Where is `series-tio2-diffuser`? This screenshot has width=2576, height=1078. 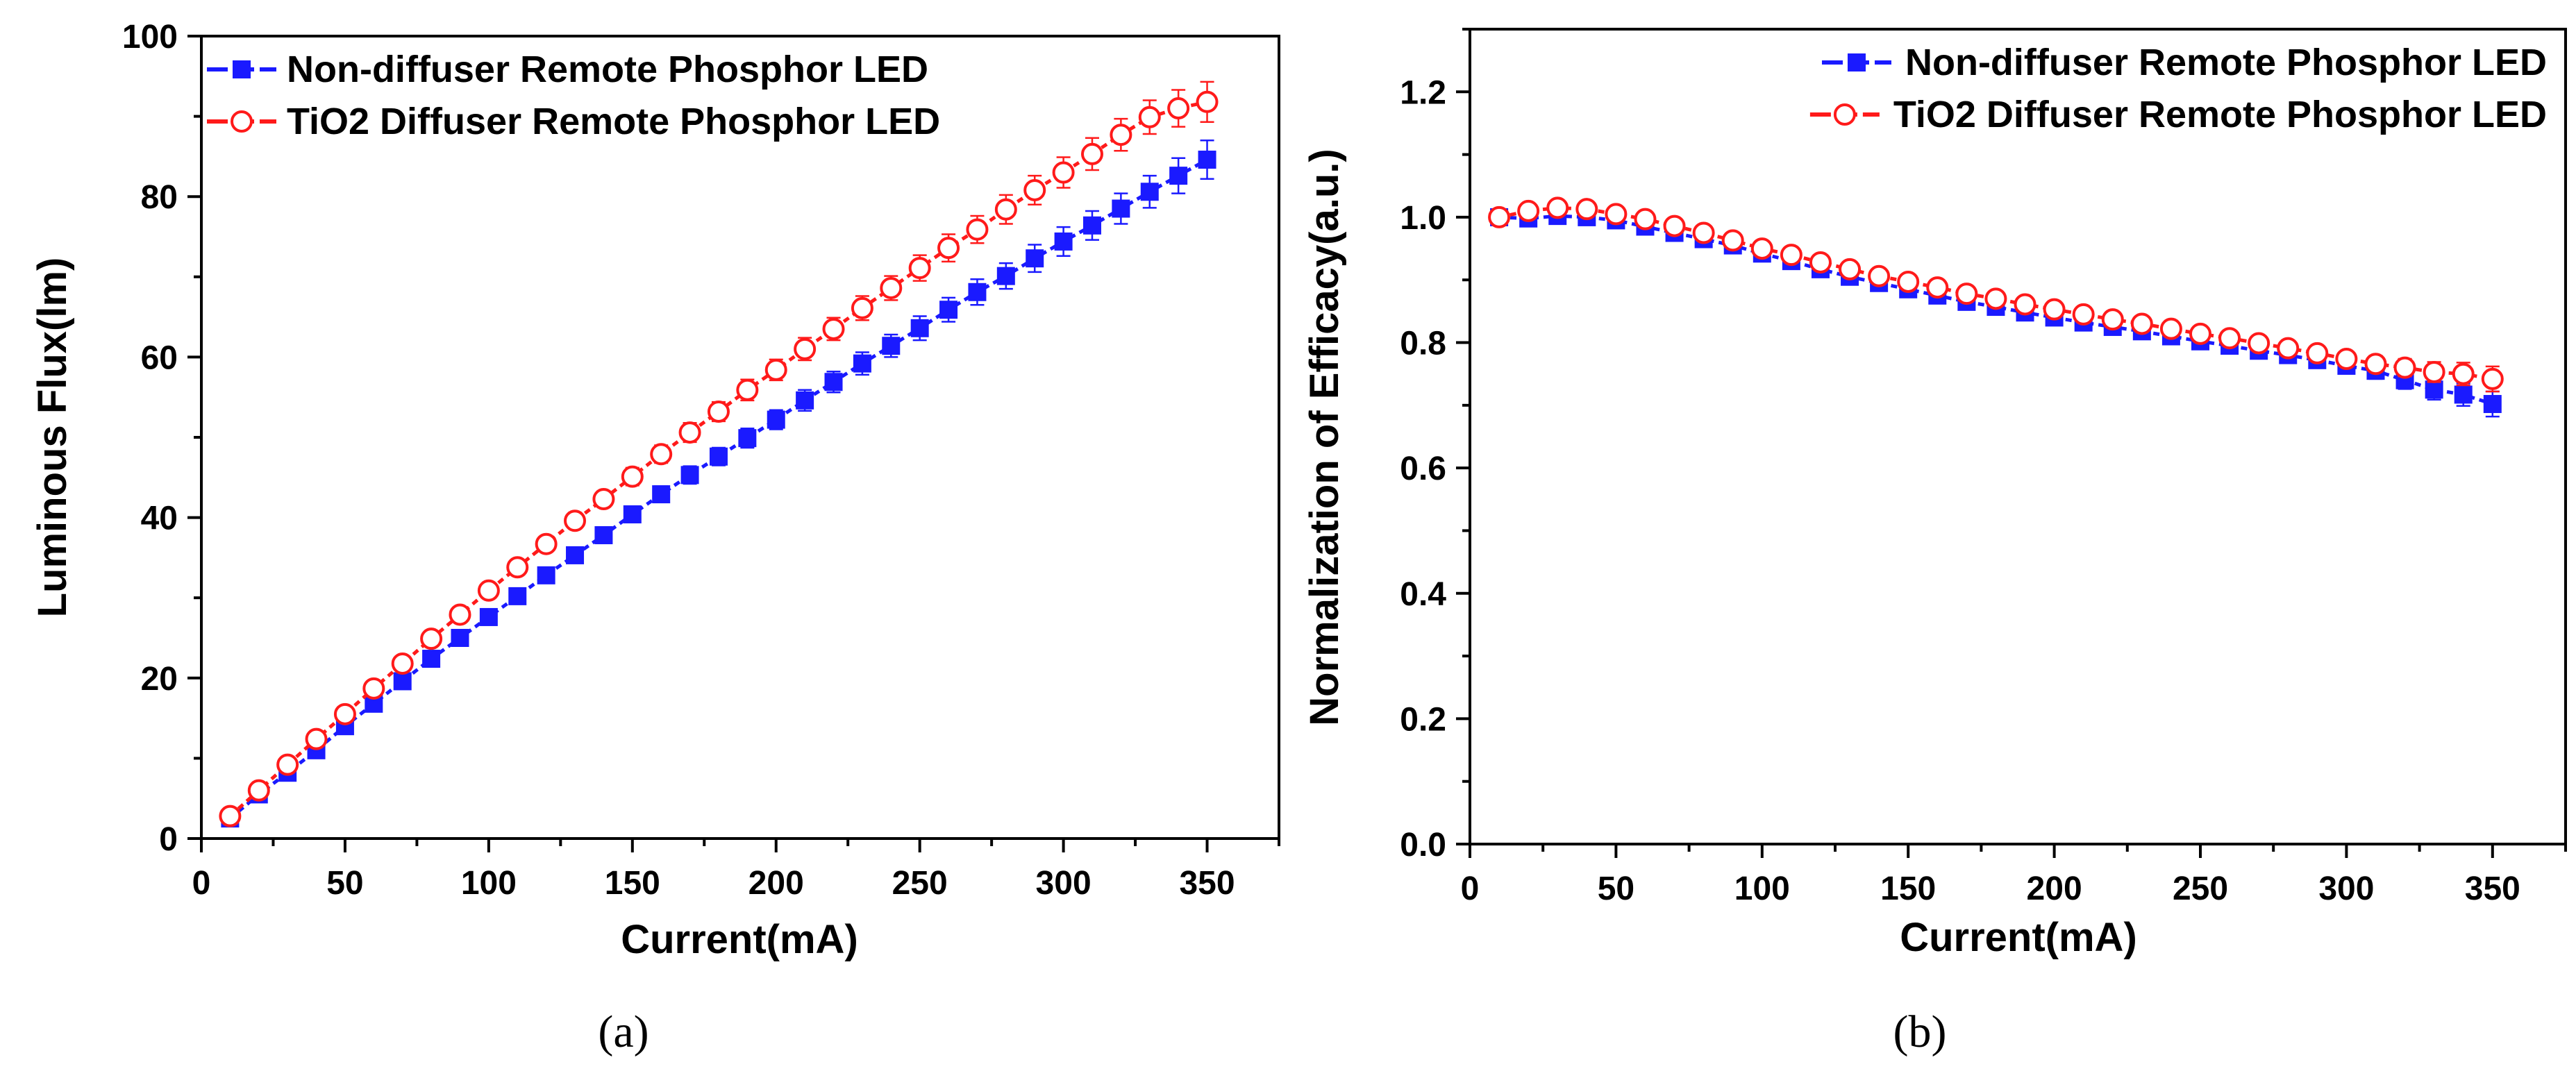
series-tio2-diffuser is located at coordinates (1996, 295).